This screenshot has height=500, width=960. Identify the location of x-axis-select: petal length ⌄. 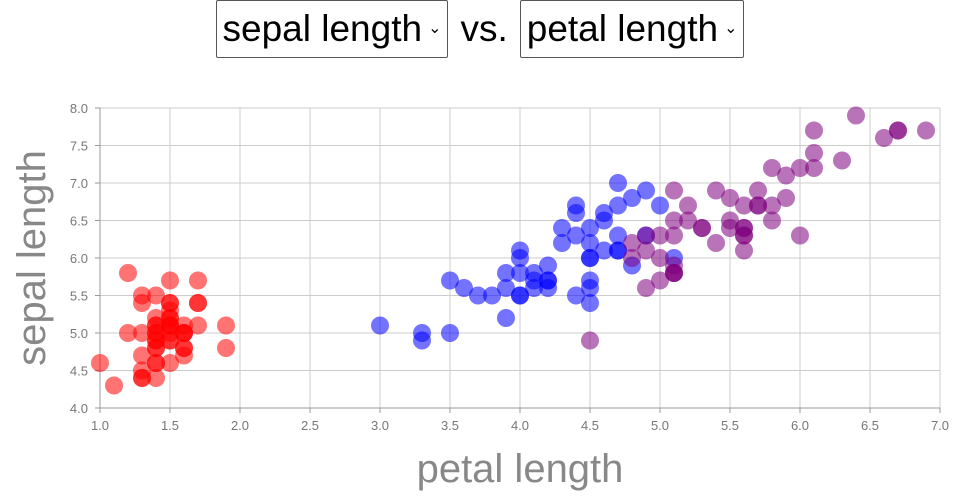
(632, 29).